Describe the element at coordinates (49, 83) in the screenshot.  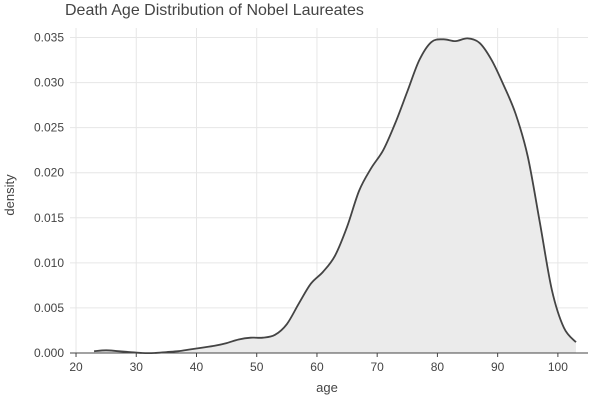
I see `y-tick-label: 0.030` at that location.